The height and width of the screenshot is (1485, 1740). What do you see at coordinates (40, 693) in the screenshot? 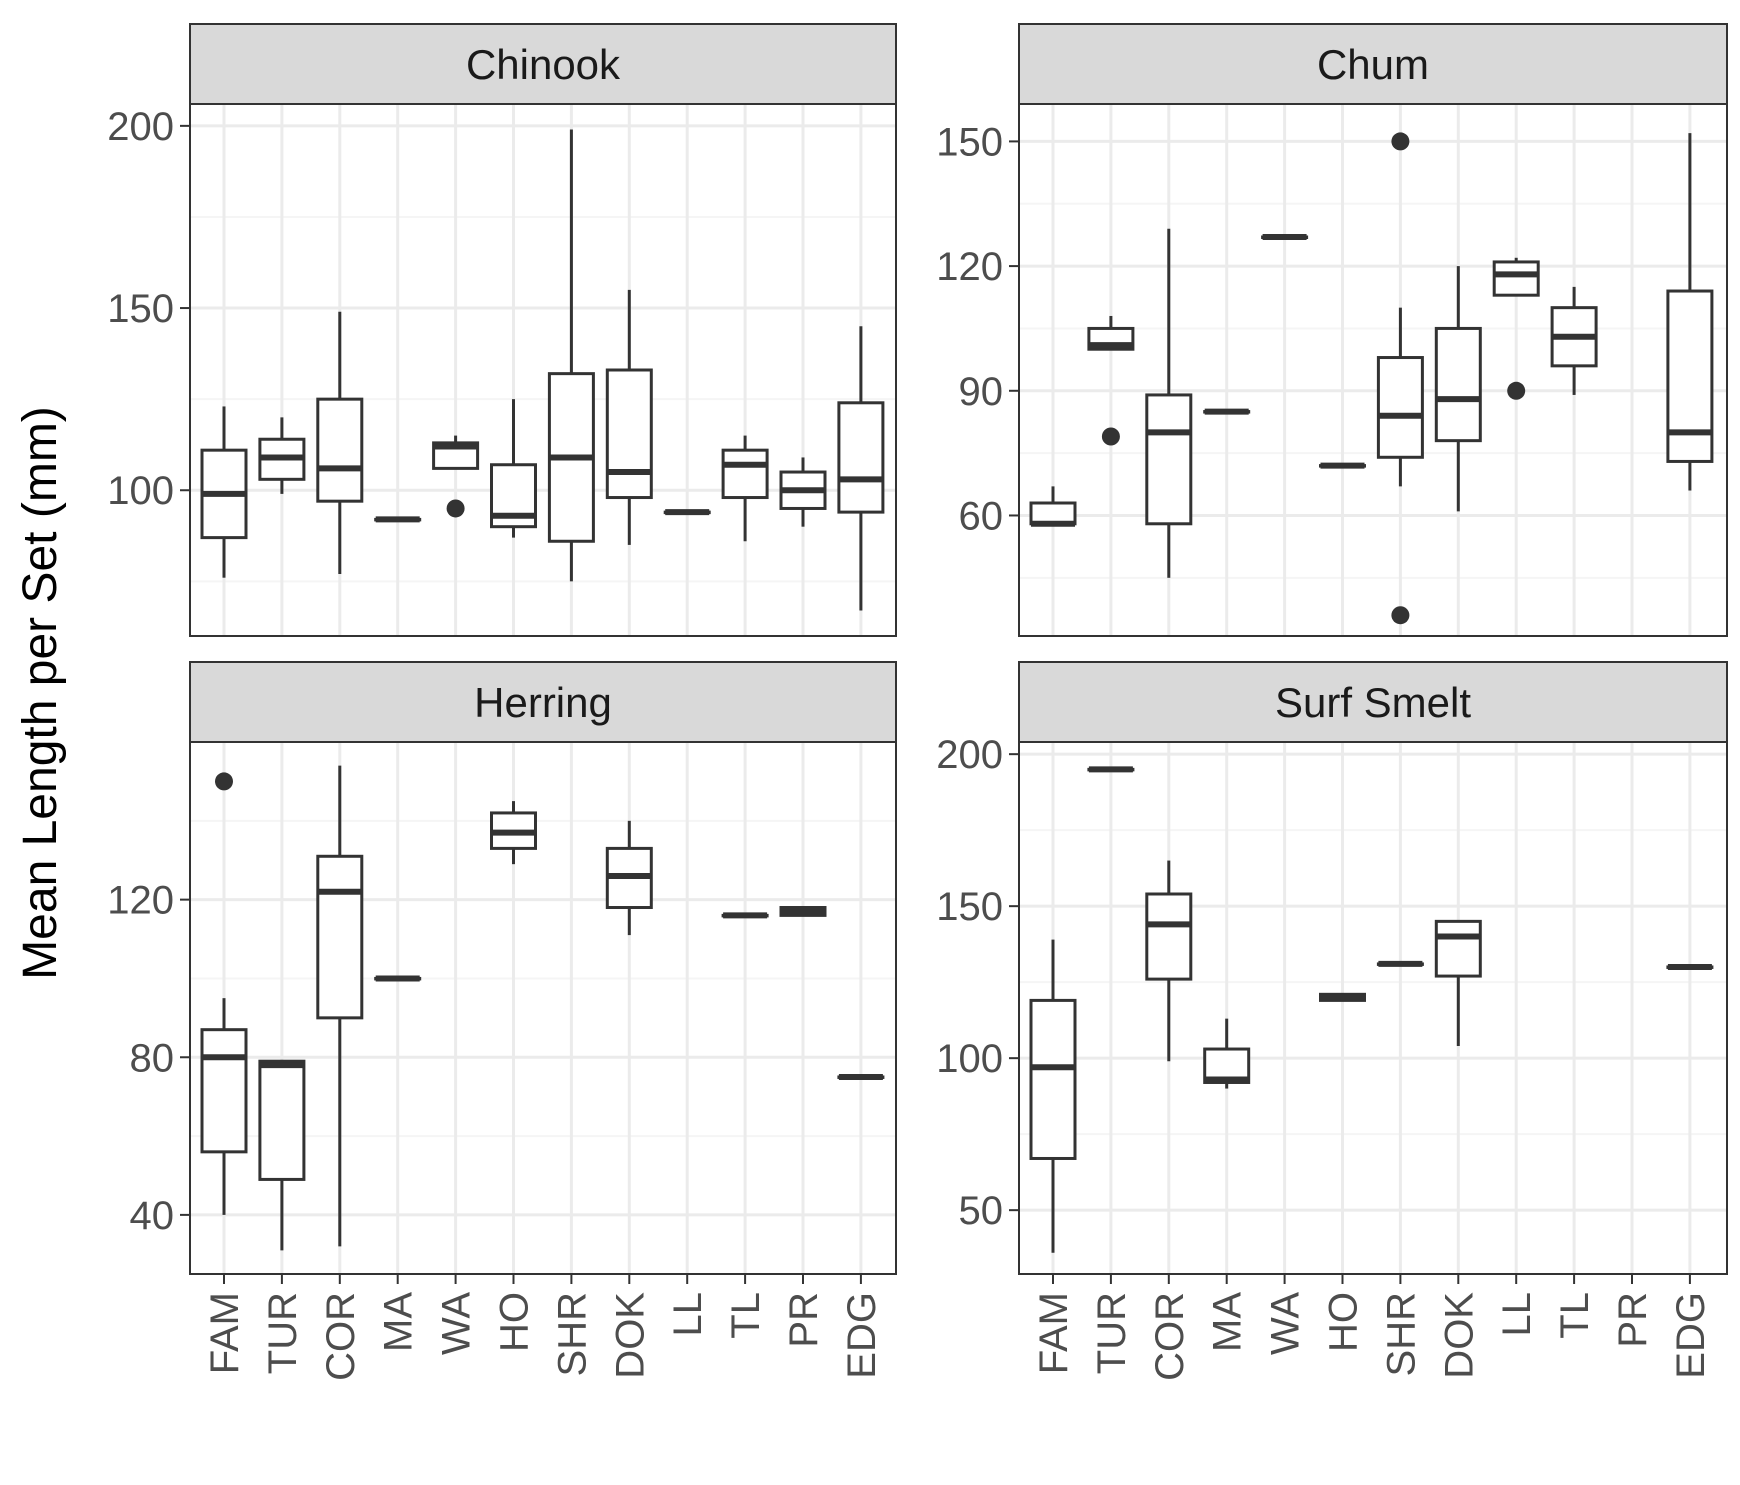
I see `y-axis-title: Mean Length per Set (mm)` at bounding box center [40, 693].